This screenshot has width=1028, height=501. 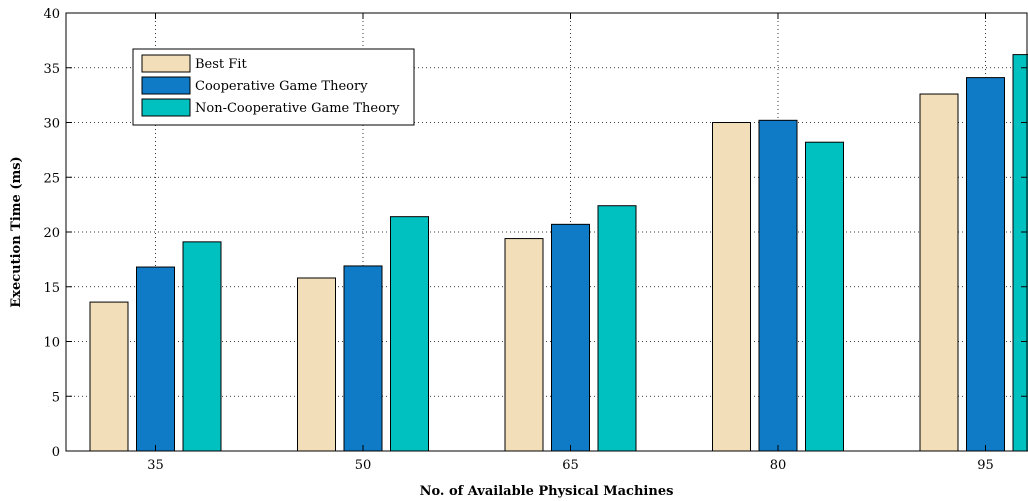 I want to click on y-tick-label: 25, so click(x=51, y=178).